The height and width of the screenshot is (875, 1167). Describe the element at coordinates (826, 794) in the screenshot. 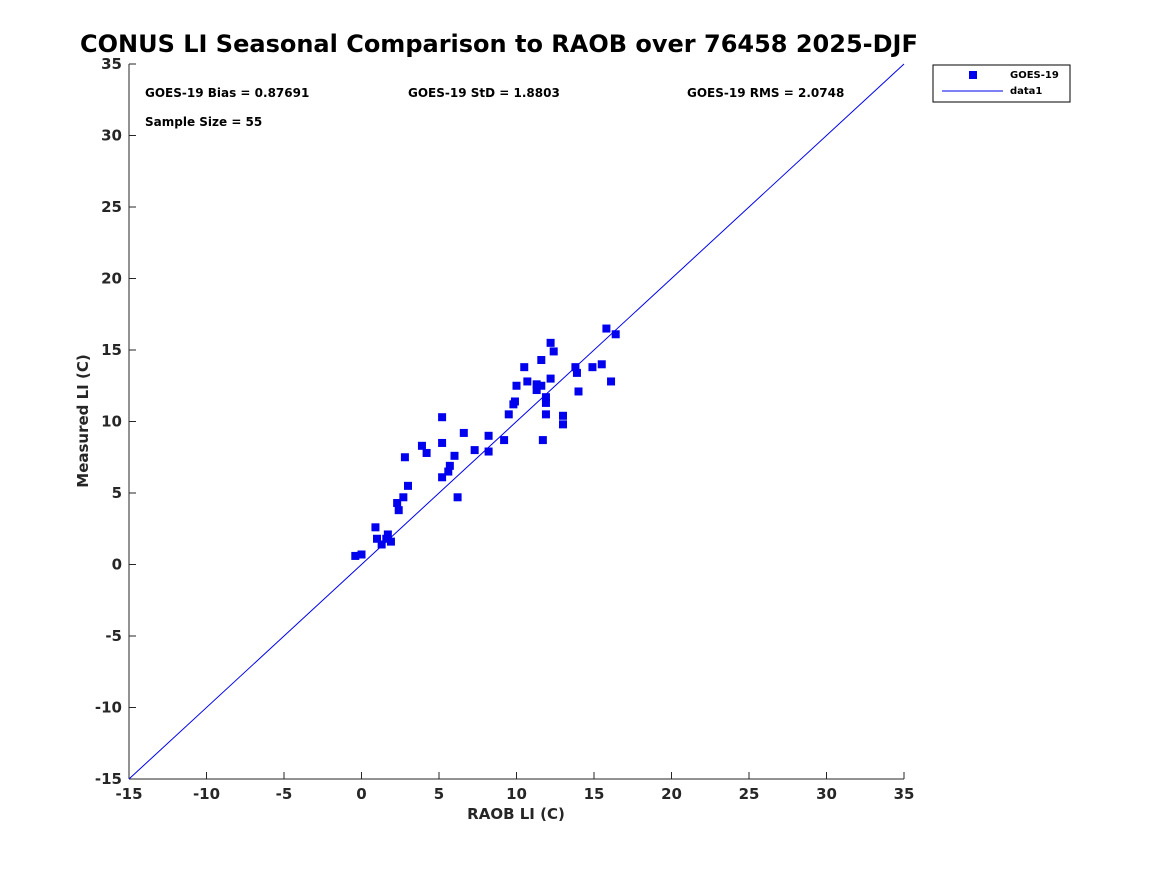

I see `x-tick-label: 30` at that location.